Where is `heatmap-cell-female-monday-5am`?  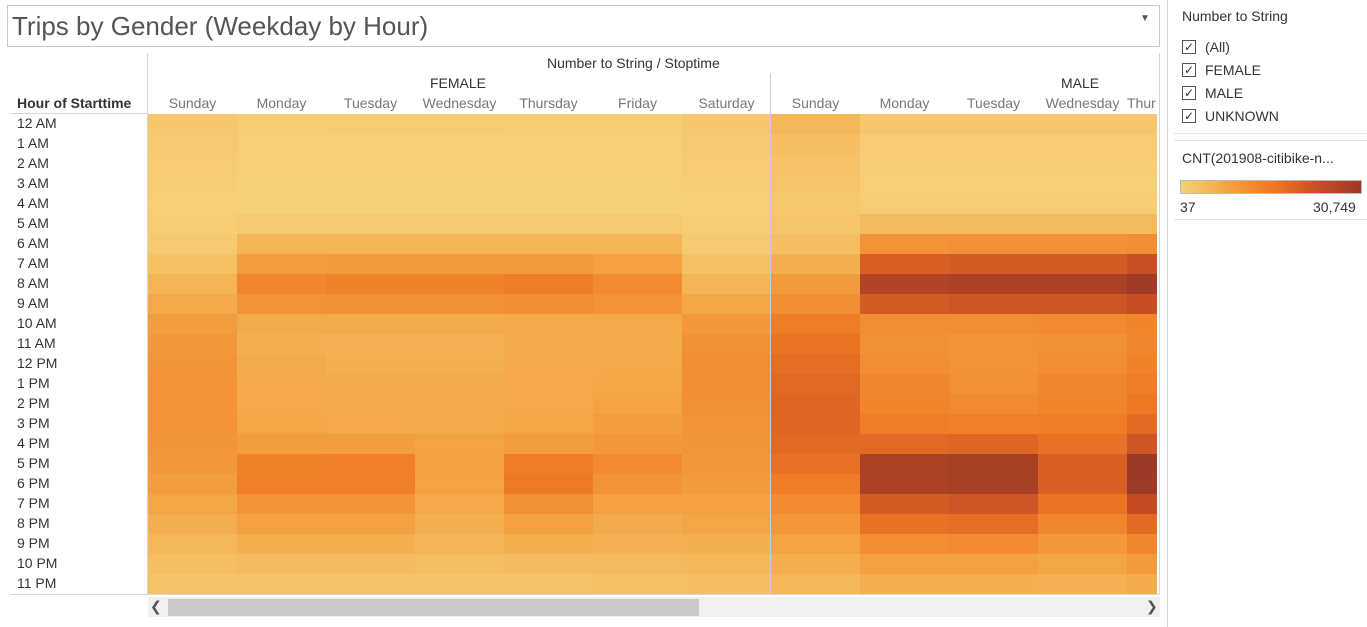
heatmap-cell-female-monday-5am is located at coordinates (281, 224).